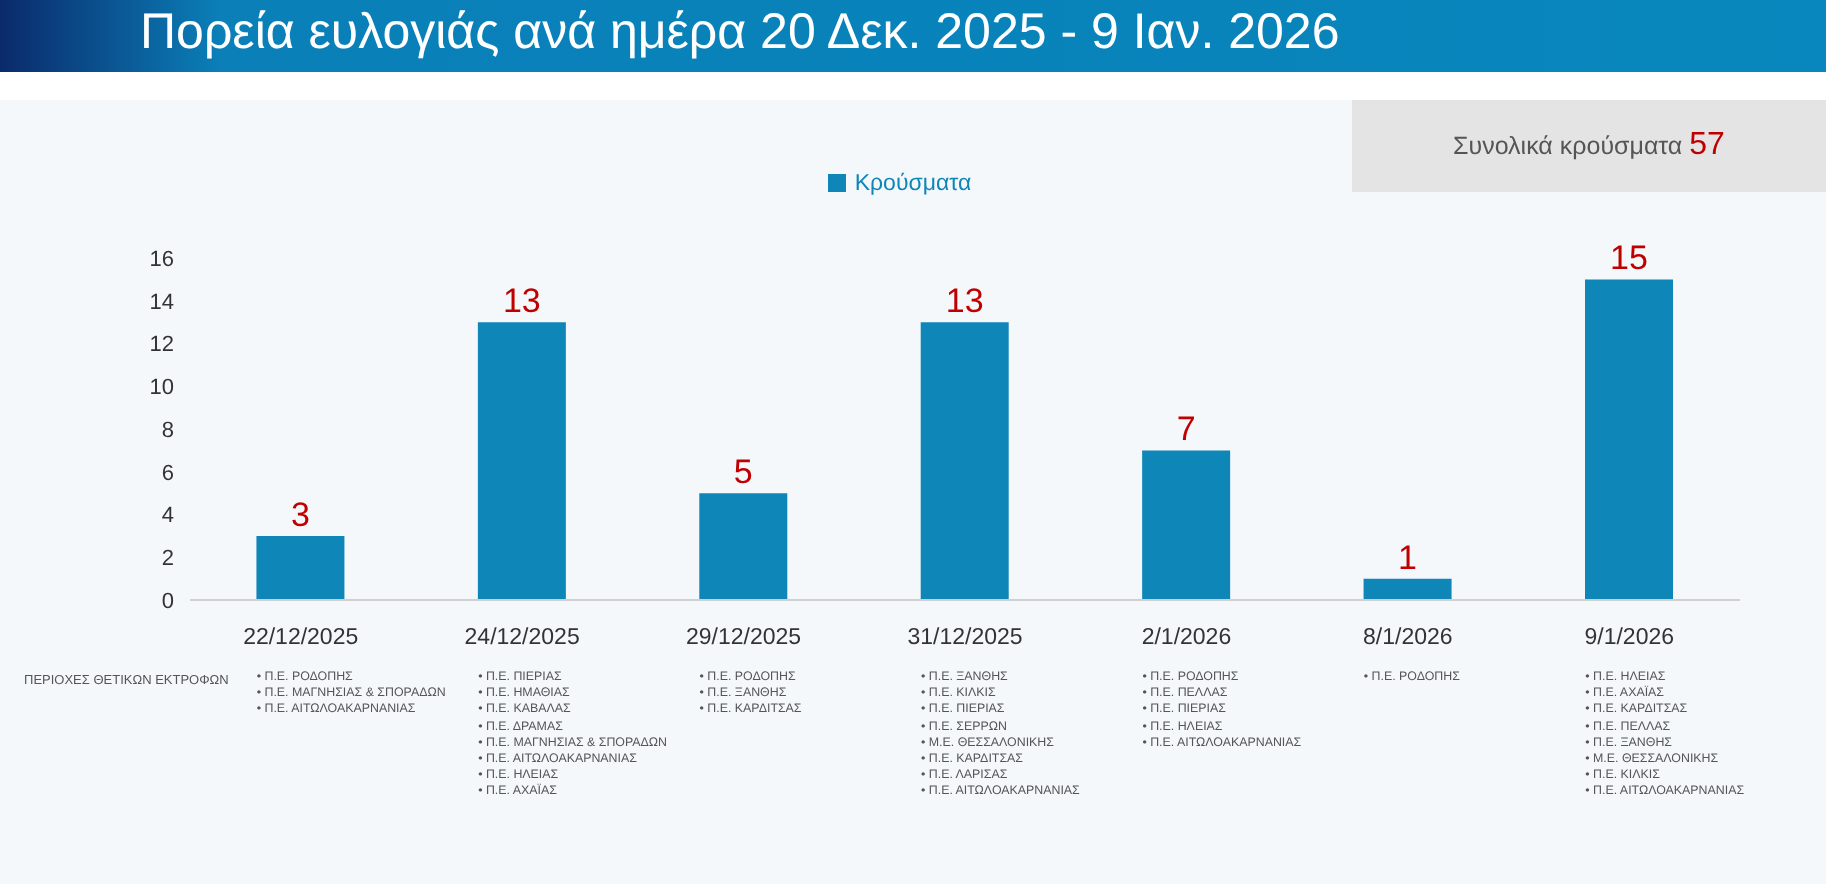 This screenshot has width=1826, height=884. What do you see at coordinates (744, 638) in the screenshot?
I see `x-tick-label: 29/12/2025` at bounding box center [744, 638].